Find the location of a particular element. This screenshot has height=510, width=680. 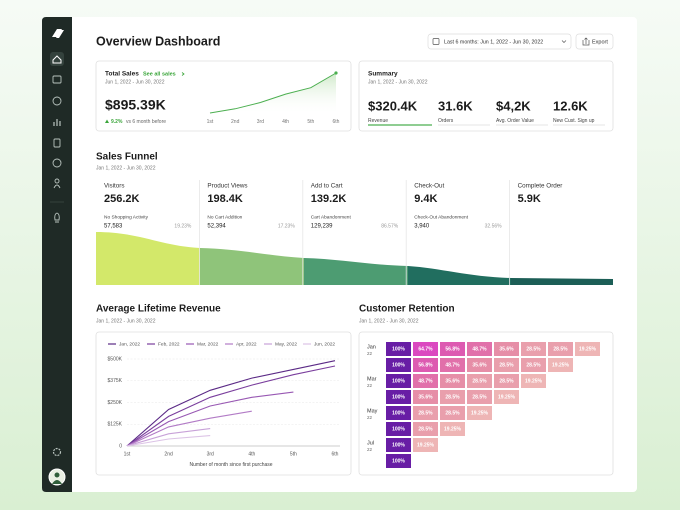

sparkline-x-label: 5th is located at coordinates (310, 122).